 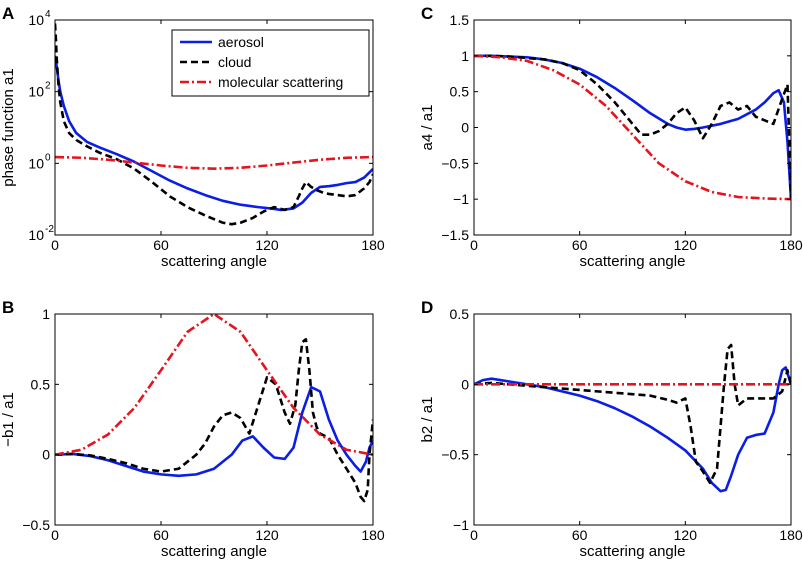 I want to click on y-axis-label: b2 / a1, so click(x=427, y=420).